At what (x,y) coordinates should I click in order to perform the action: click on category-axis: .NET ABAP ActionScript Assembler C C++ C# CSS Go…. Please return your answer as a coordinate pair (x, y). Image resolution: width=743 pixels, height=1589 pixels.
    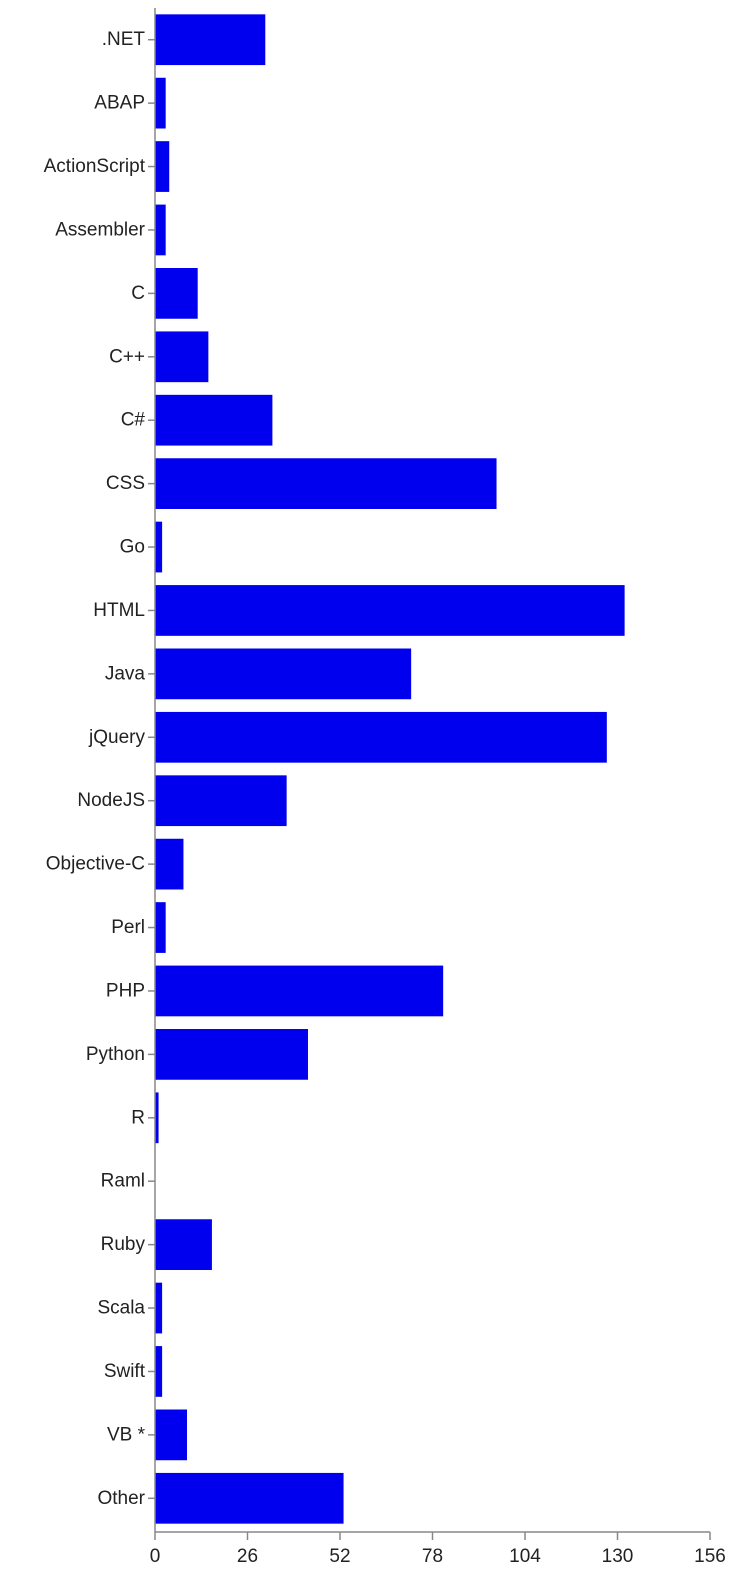
    Looking at the image, I should click on (100, 770).